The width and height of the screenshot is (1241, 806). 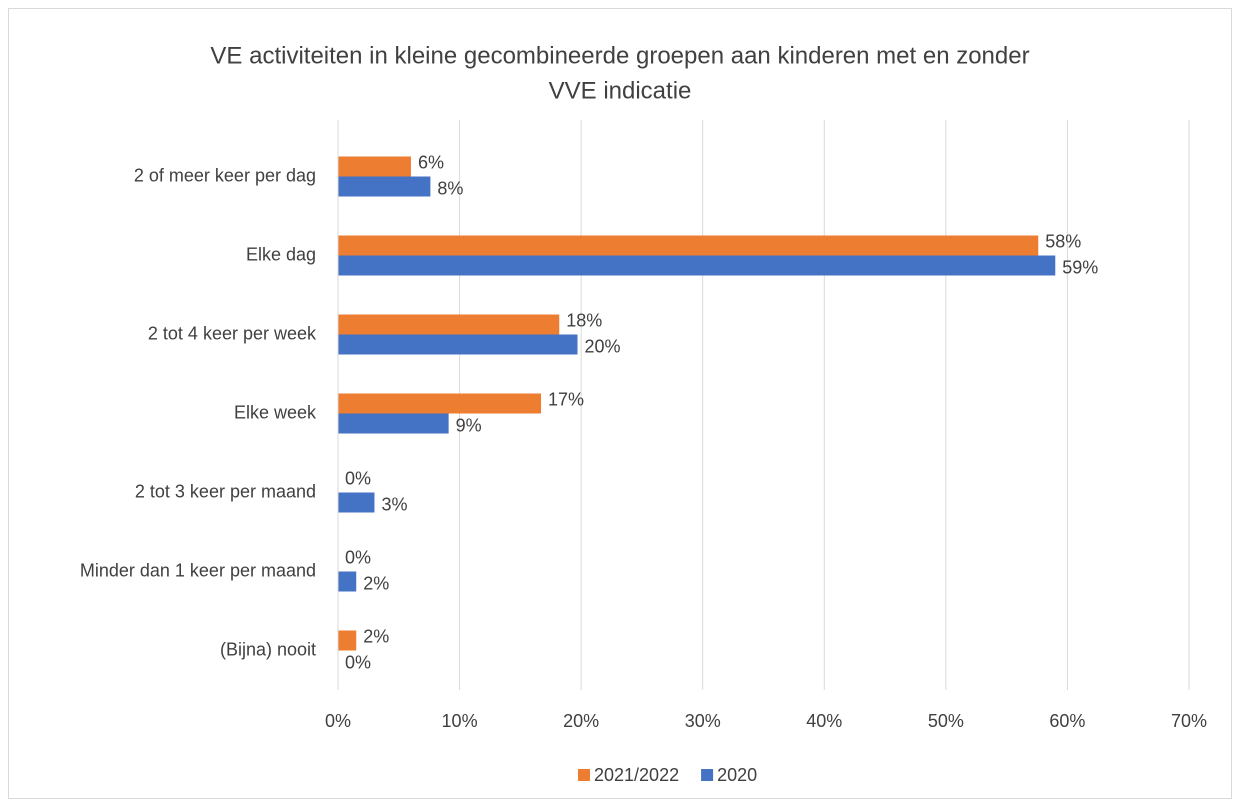 I want to click on x-tick-label: 50%, so click(x=946, y=721).